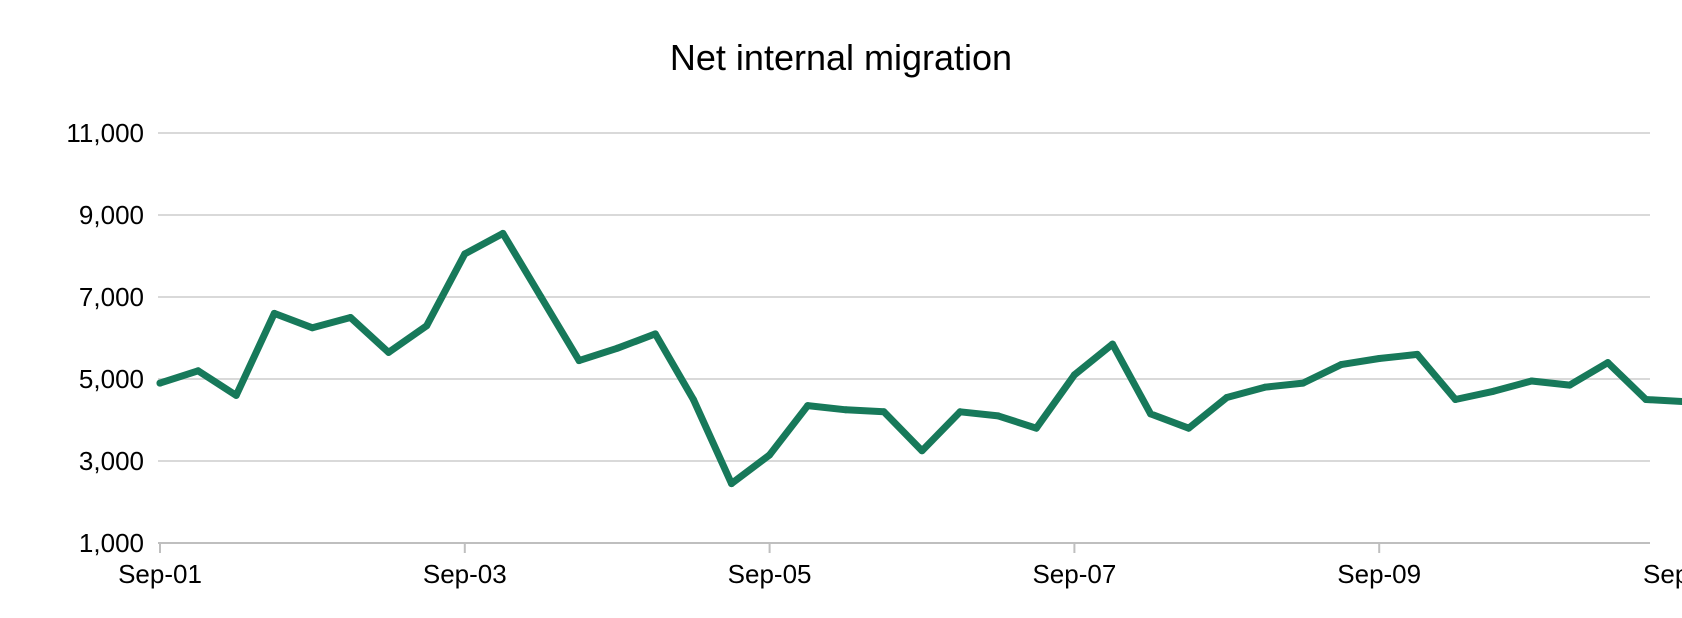  What do you see at coordinates (105, 133) in the screenshot?
I see `y-tick-label: 11,000` at bounding box center [105, 133].